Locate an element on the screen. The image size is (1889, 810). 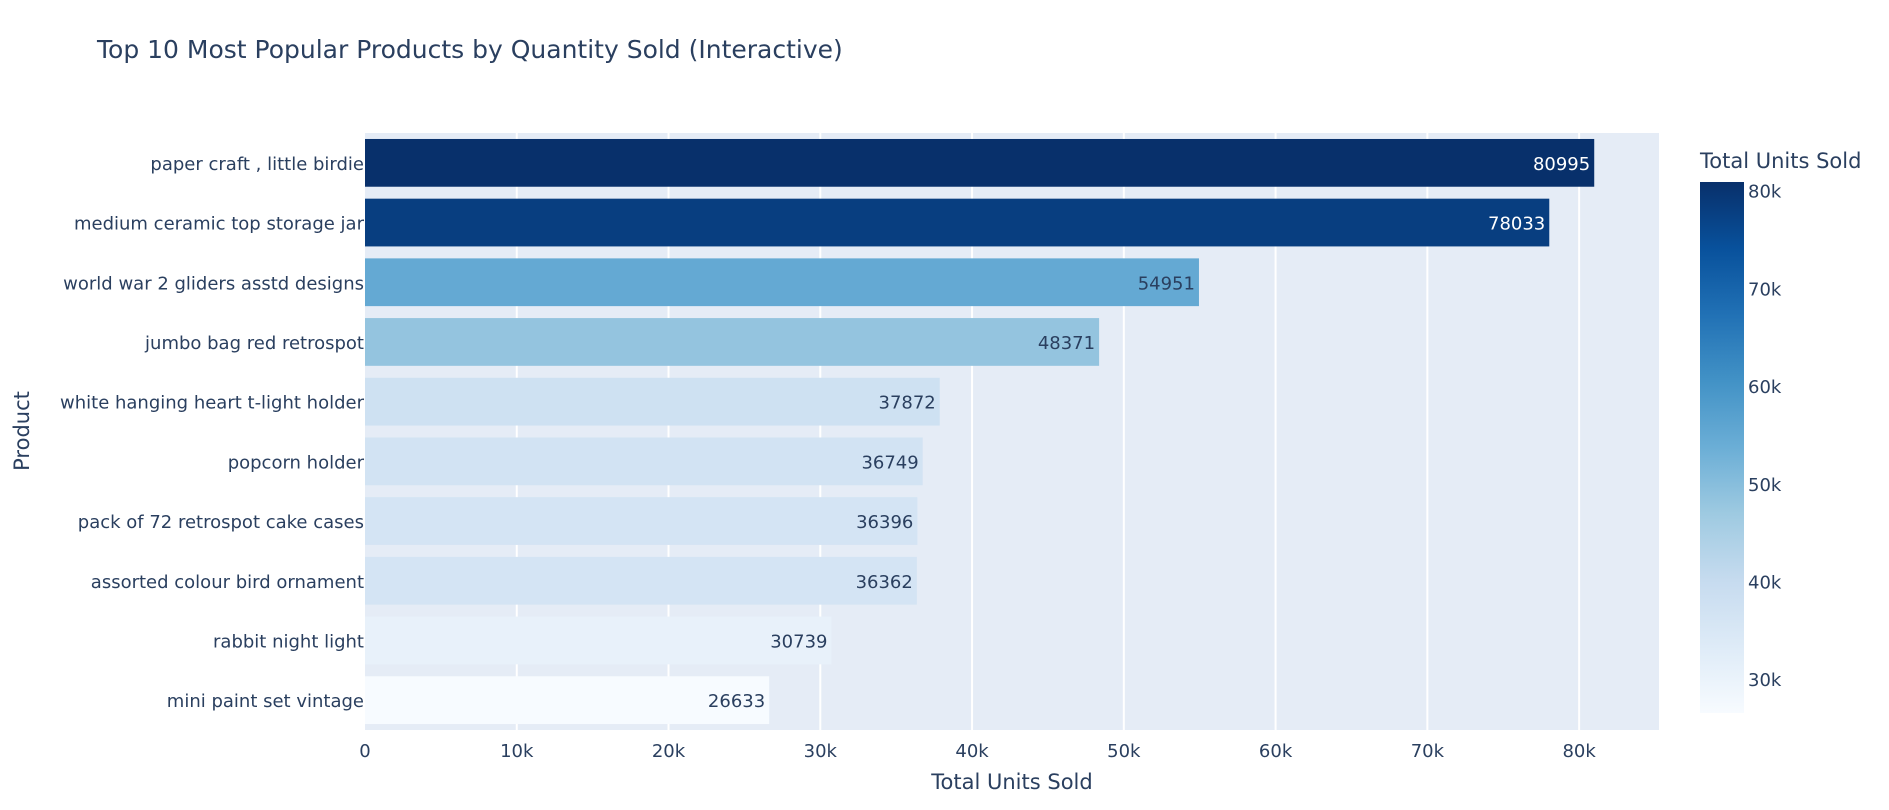
y-tick-label: jumbo bag red retrospot is located at coordinates (254, 343).